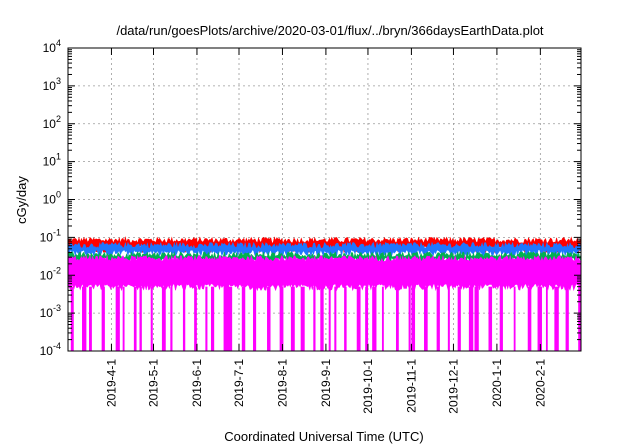  What do you see at coordinates (326, 383) in the screenshot?
I see `x-tick-label: 2019-9-1` at bounding box center [326, 383].